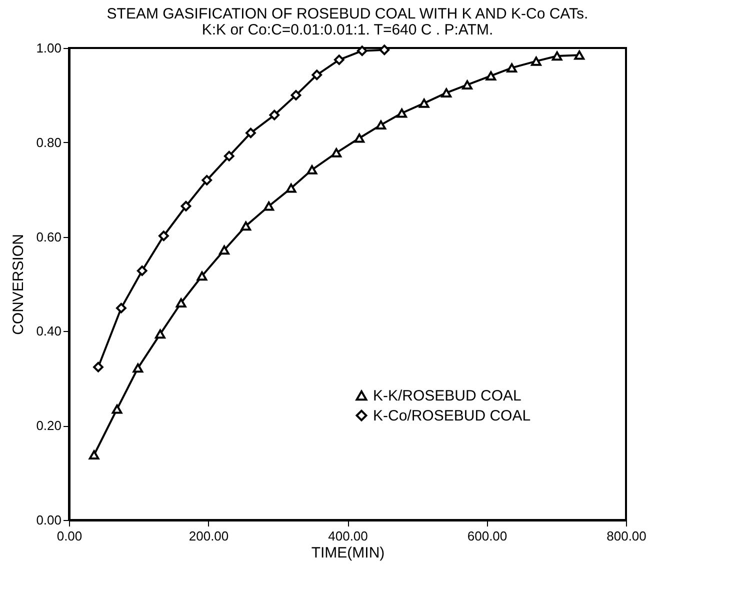 The image size is (747, 589). What do you see at coordinates (487, 536) in the screenshot?
I see `x-tick-label: 600.00` at bounding box center [487, 536].